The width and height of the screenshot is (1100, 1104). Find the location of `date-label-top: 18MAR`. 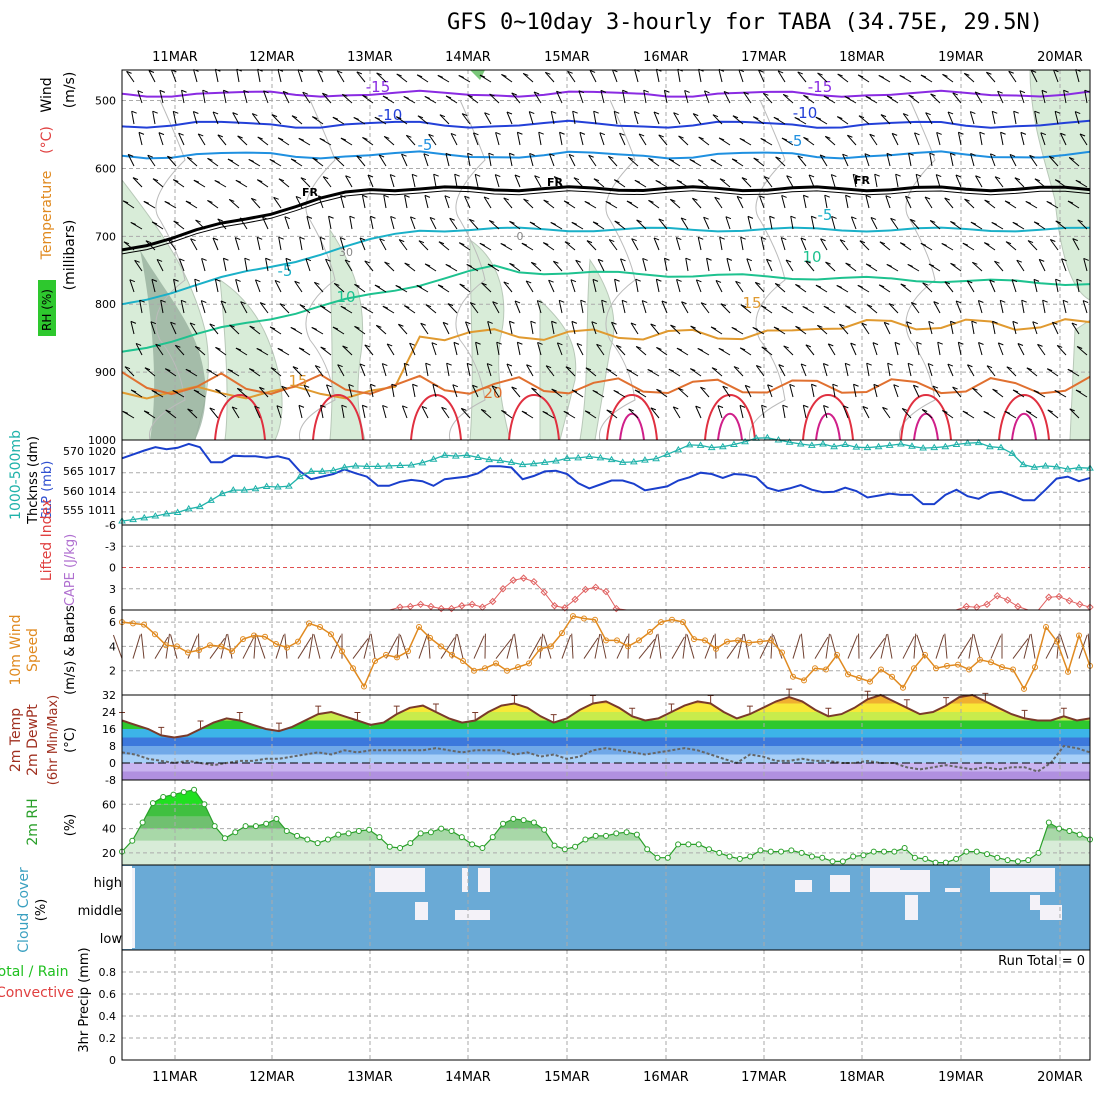

date-label-top: 18MAR is located at coordinates (862, 57).